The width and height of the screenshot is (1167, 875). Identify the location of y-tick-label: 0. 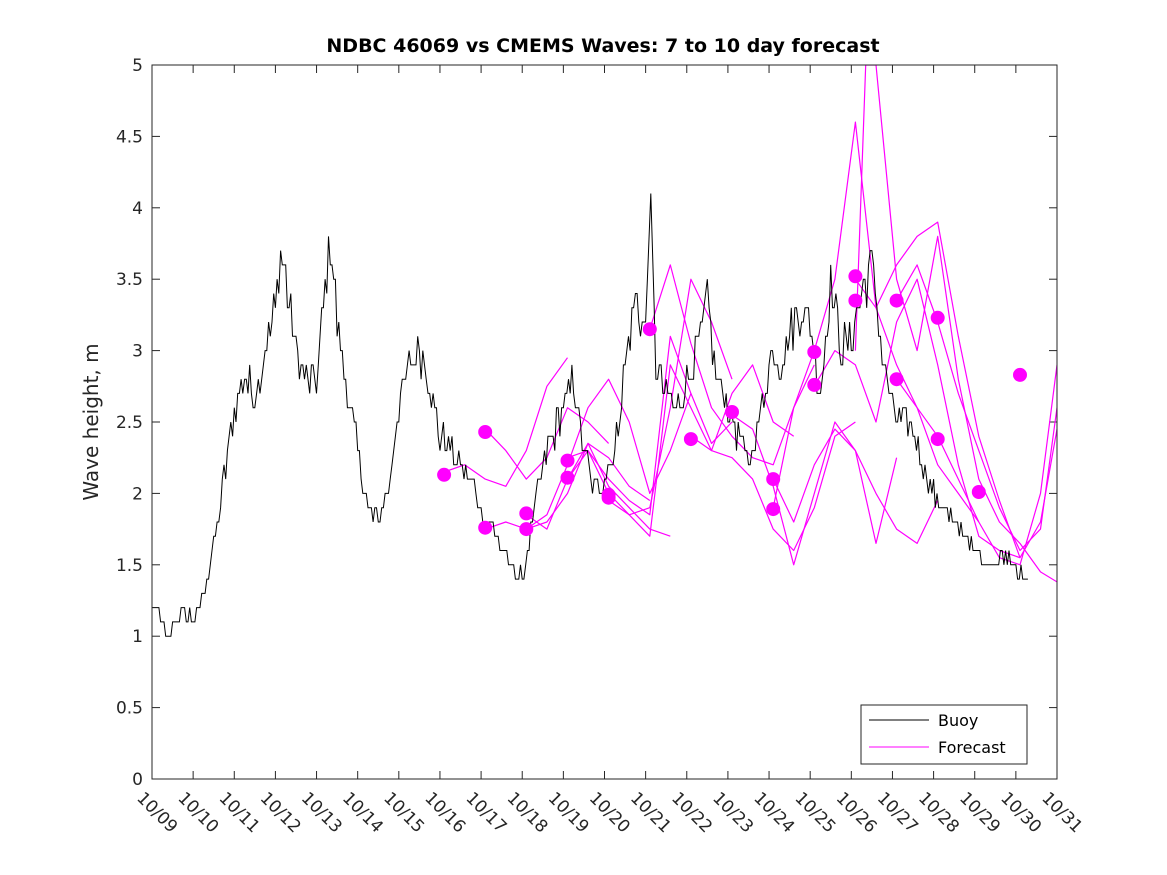
(137, 780).